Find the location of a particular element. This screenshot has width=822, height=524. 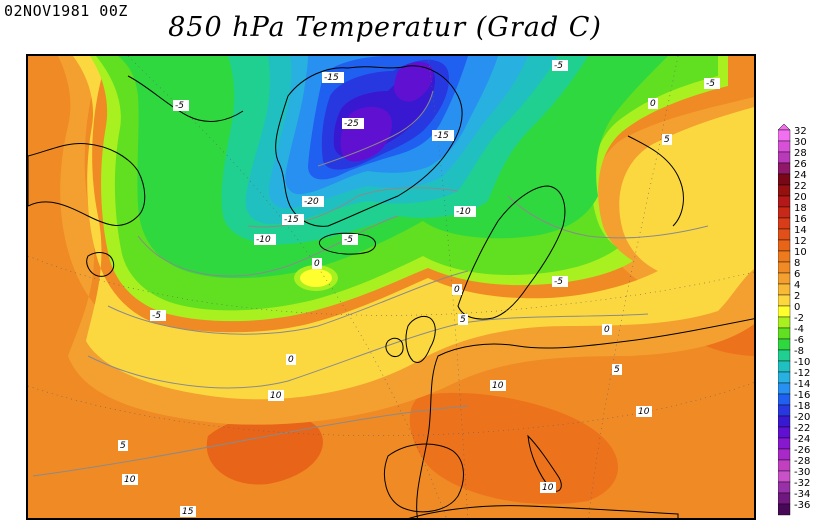

scale-tick-label: -20 is located at coordinates (802, 417).